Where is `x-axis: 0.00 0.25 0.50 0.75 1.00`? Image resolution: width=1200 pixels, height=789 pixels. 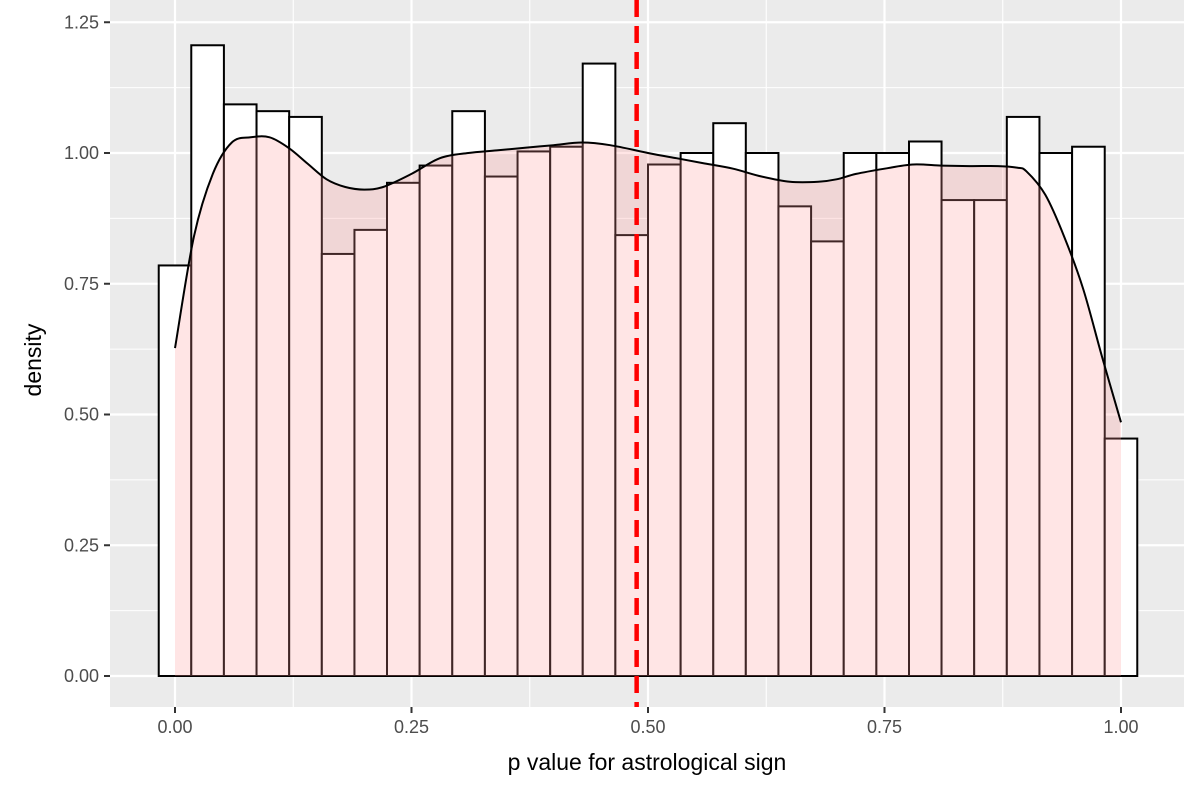 x-axis: 0.00 0.25 0.50 0.75 1.00 is located at coordinates (648, 722).